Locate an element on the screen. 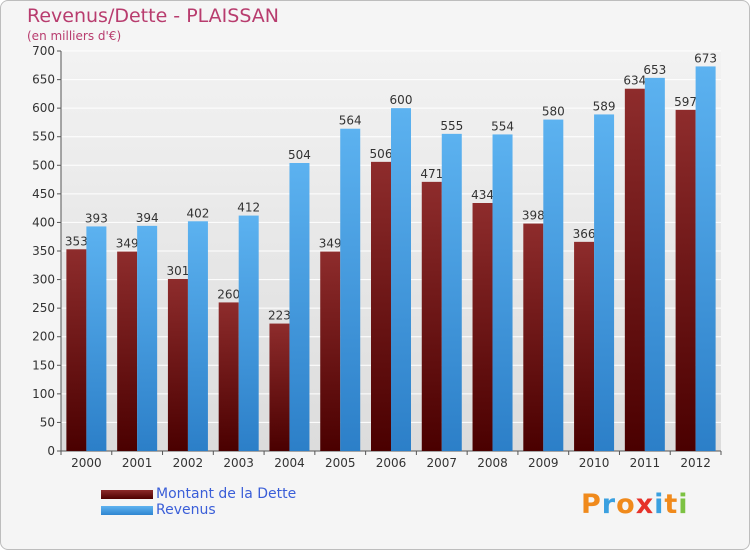 This screenshot has height=550, width=750. y-tick-label: 300 is located at coordinates (43, 280).